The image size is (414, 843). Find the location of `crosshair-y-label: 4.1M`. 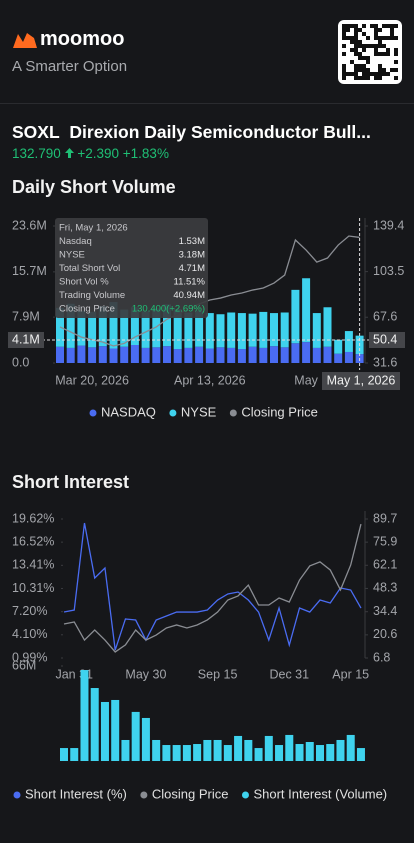

crosshair-y-label: 4.1M is located at coordinates (26, 339).